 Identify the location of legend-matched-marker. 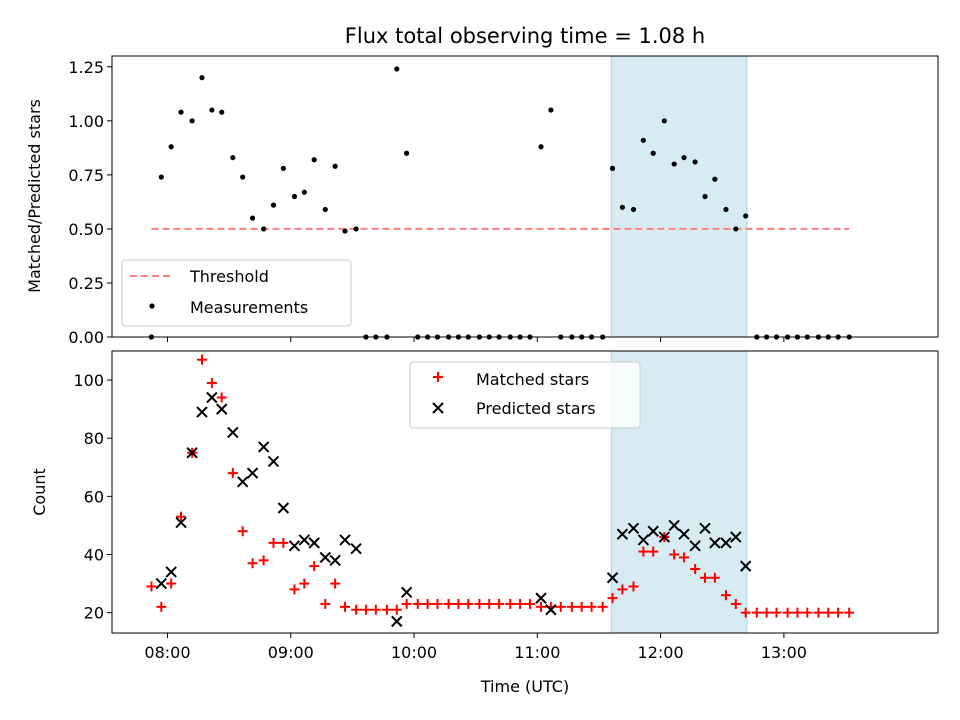
(438, 377).